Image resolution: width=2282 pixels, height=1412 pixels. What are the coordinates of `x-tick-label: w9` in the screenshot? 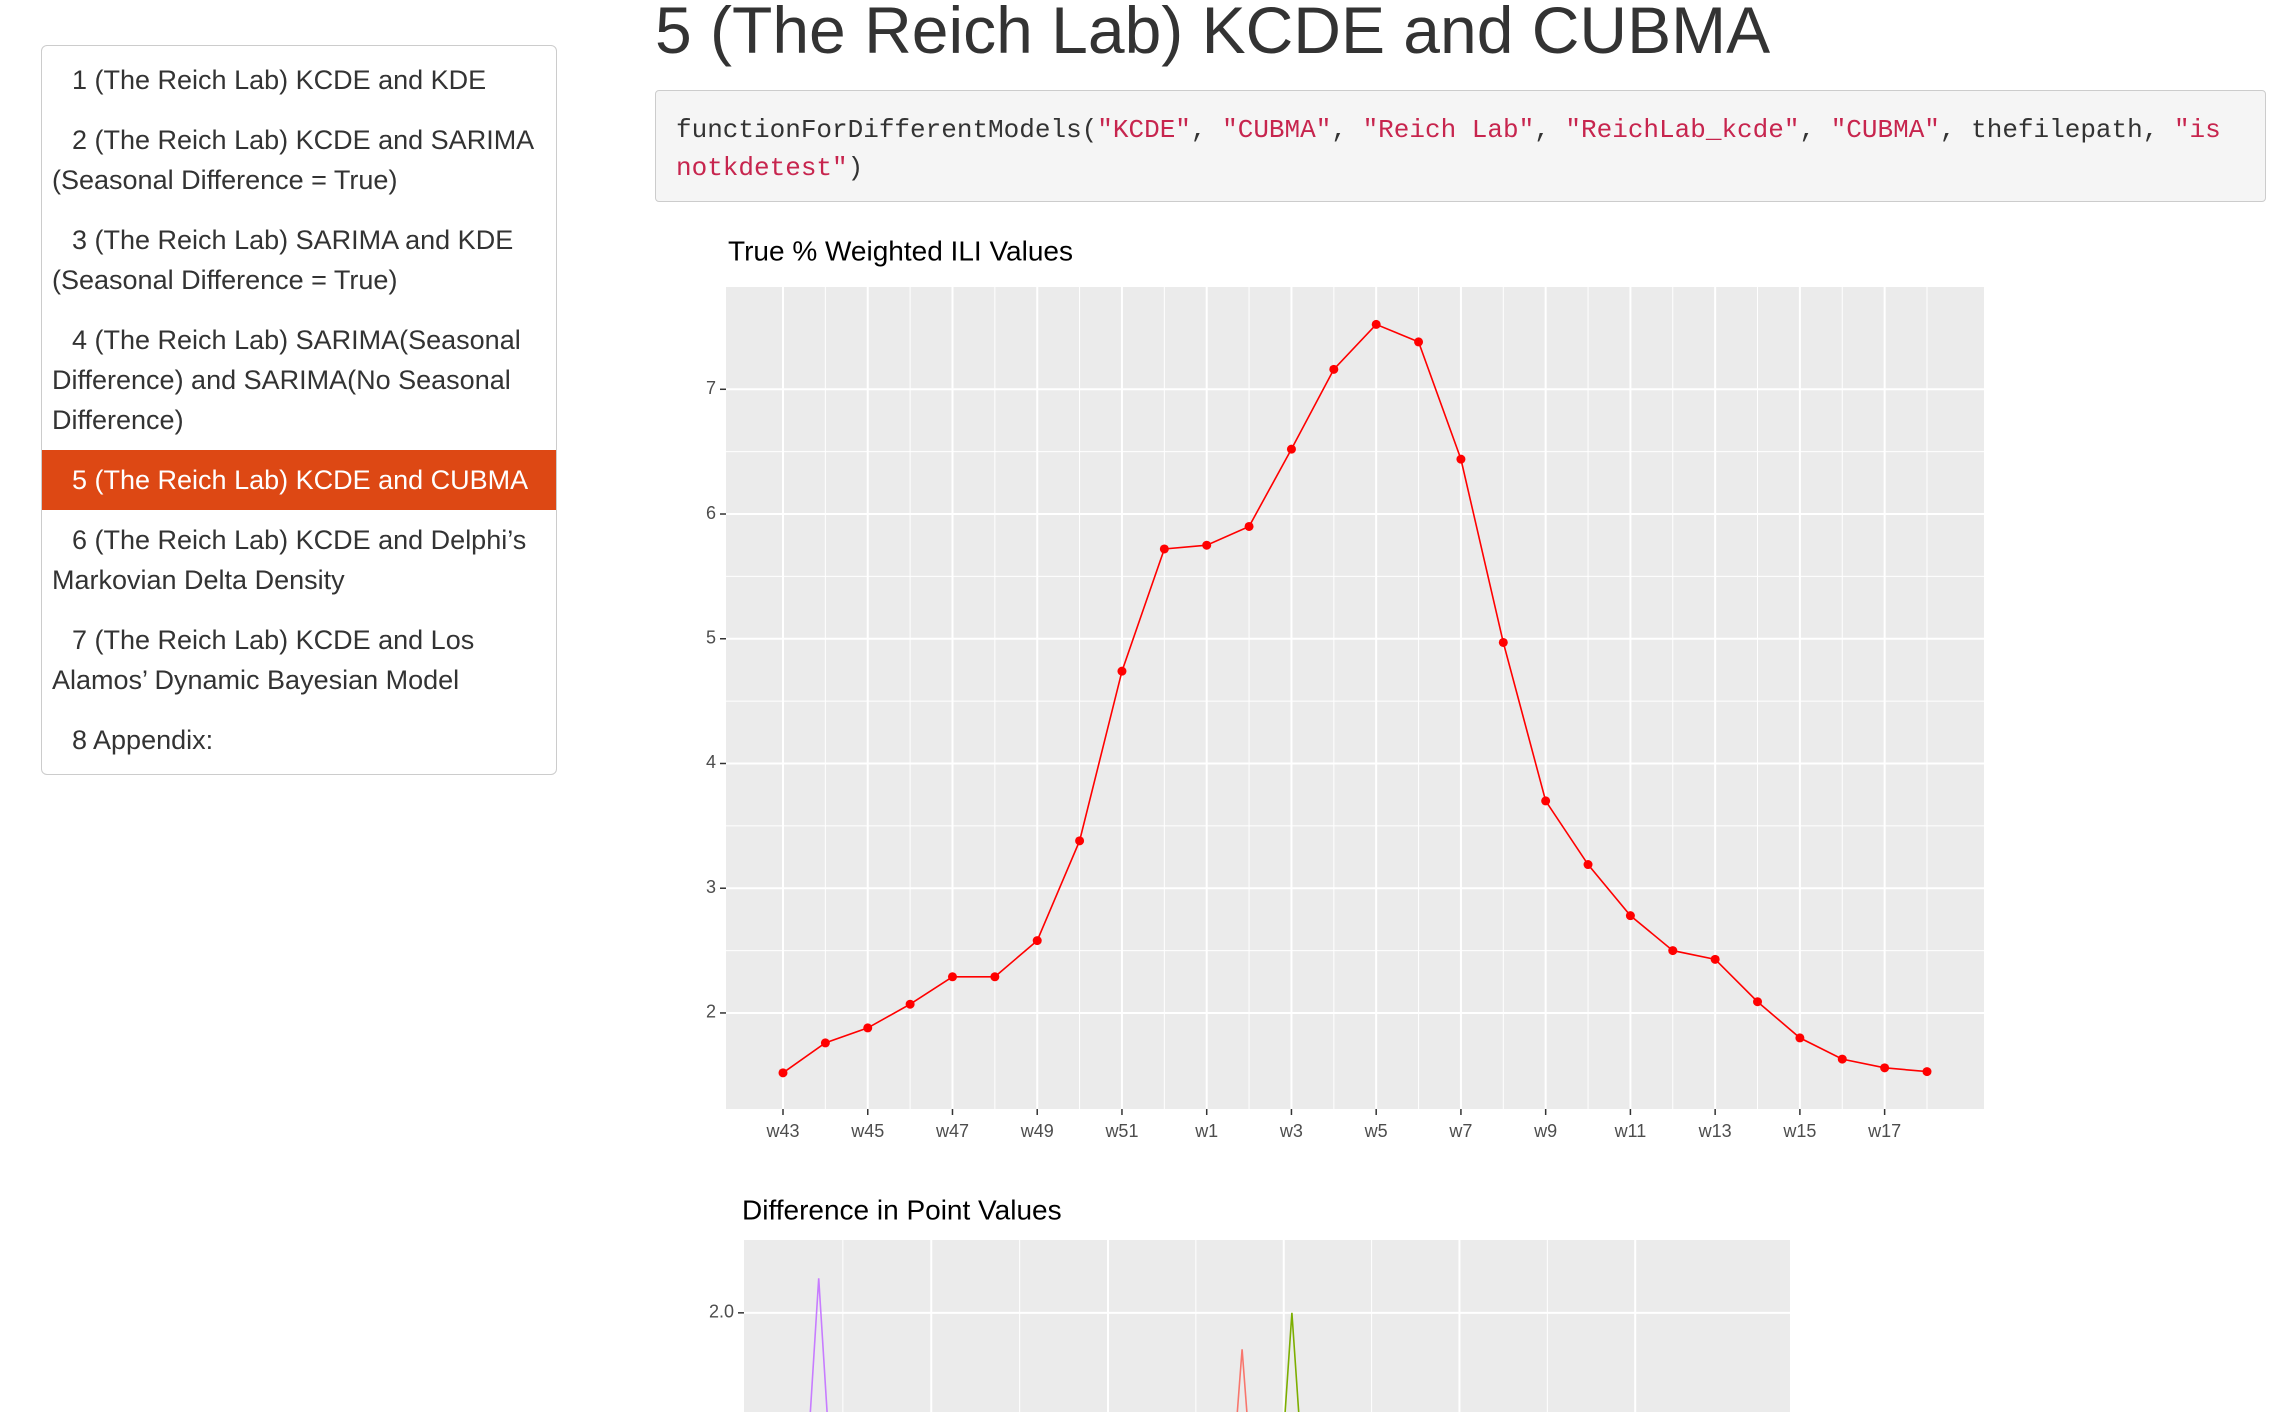 It's located at (1545, 1131).